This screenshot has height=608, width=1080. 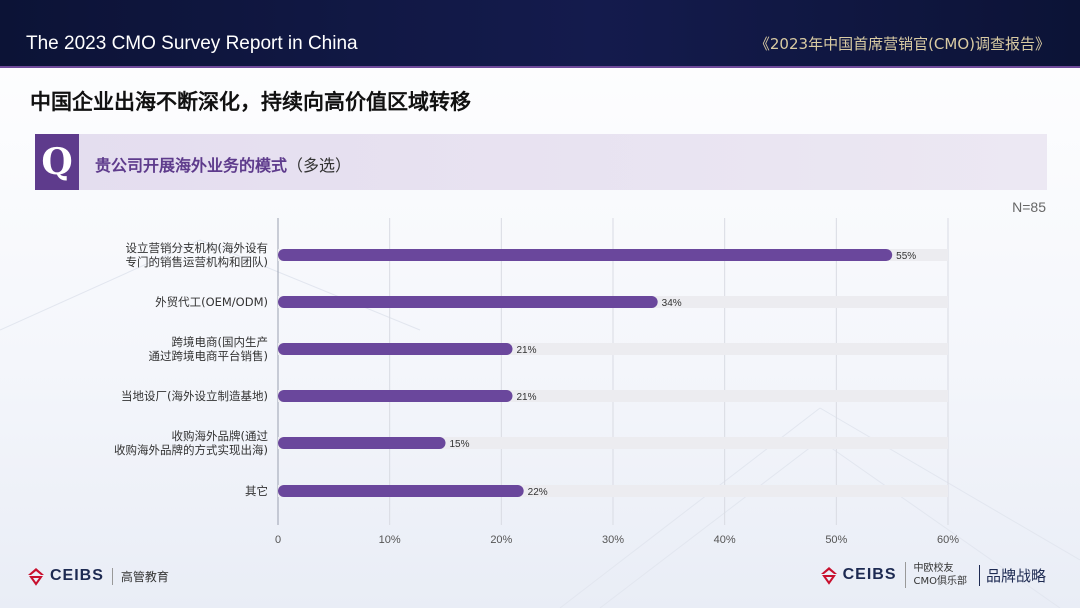 I want to click on x-tick-label-6: 60%, so click(x=948, y=540).